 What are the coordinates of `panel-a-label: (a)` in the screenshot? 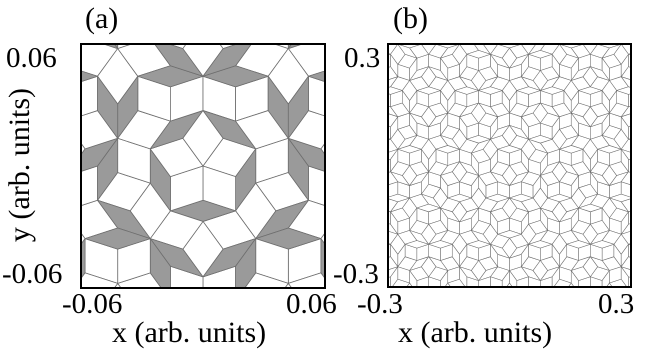 It's located at (102, 18).